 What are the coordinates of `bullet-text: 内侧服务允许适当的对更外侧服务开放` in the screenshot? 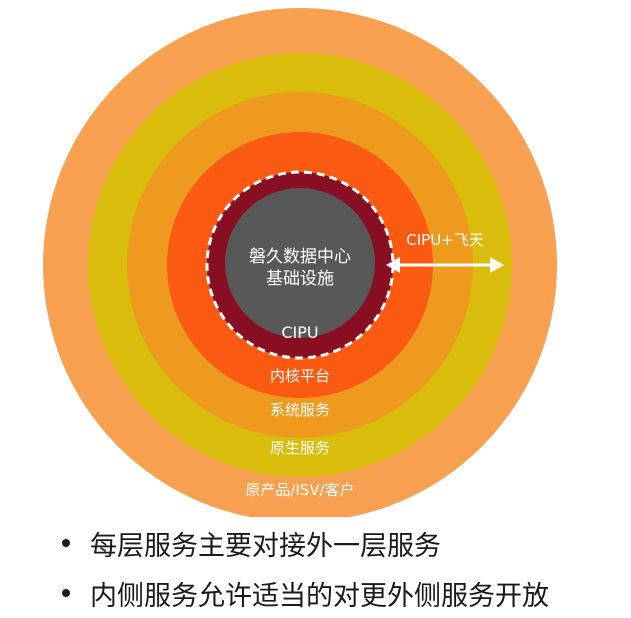 It's located at (319, 596).